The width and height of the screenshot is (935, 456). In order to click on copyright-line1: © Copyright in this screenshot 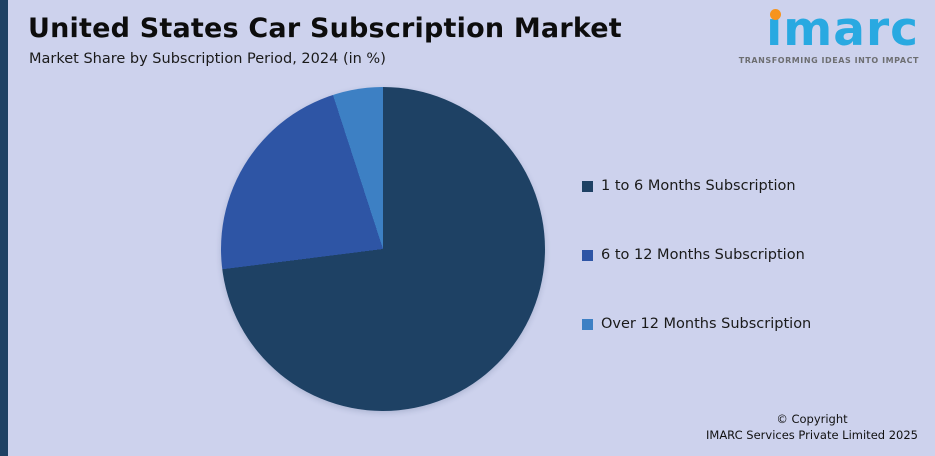, I will do `click(812, 418)`.